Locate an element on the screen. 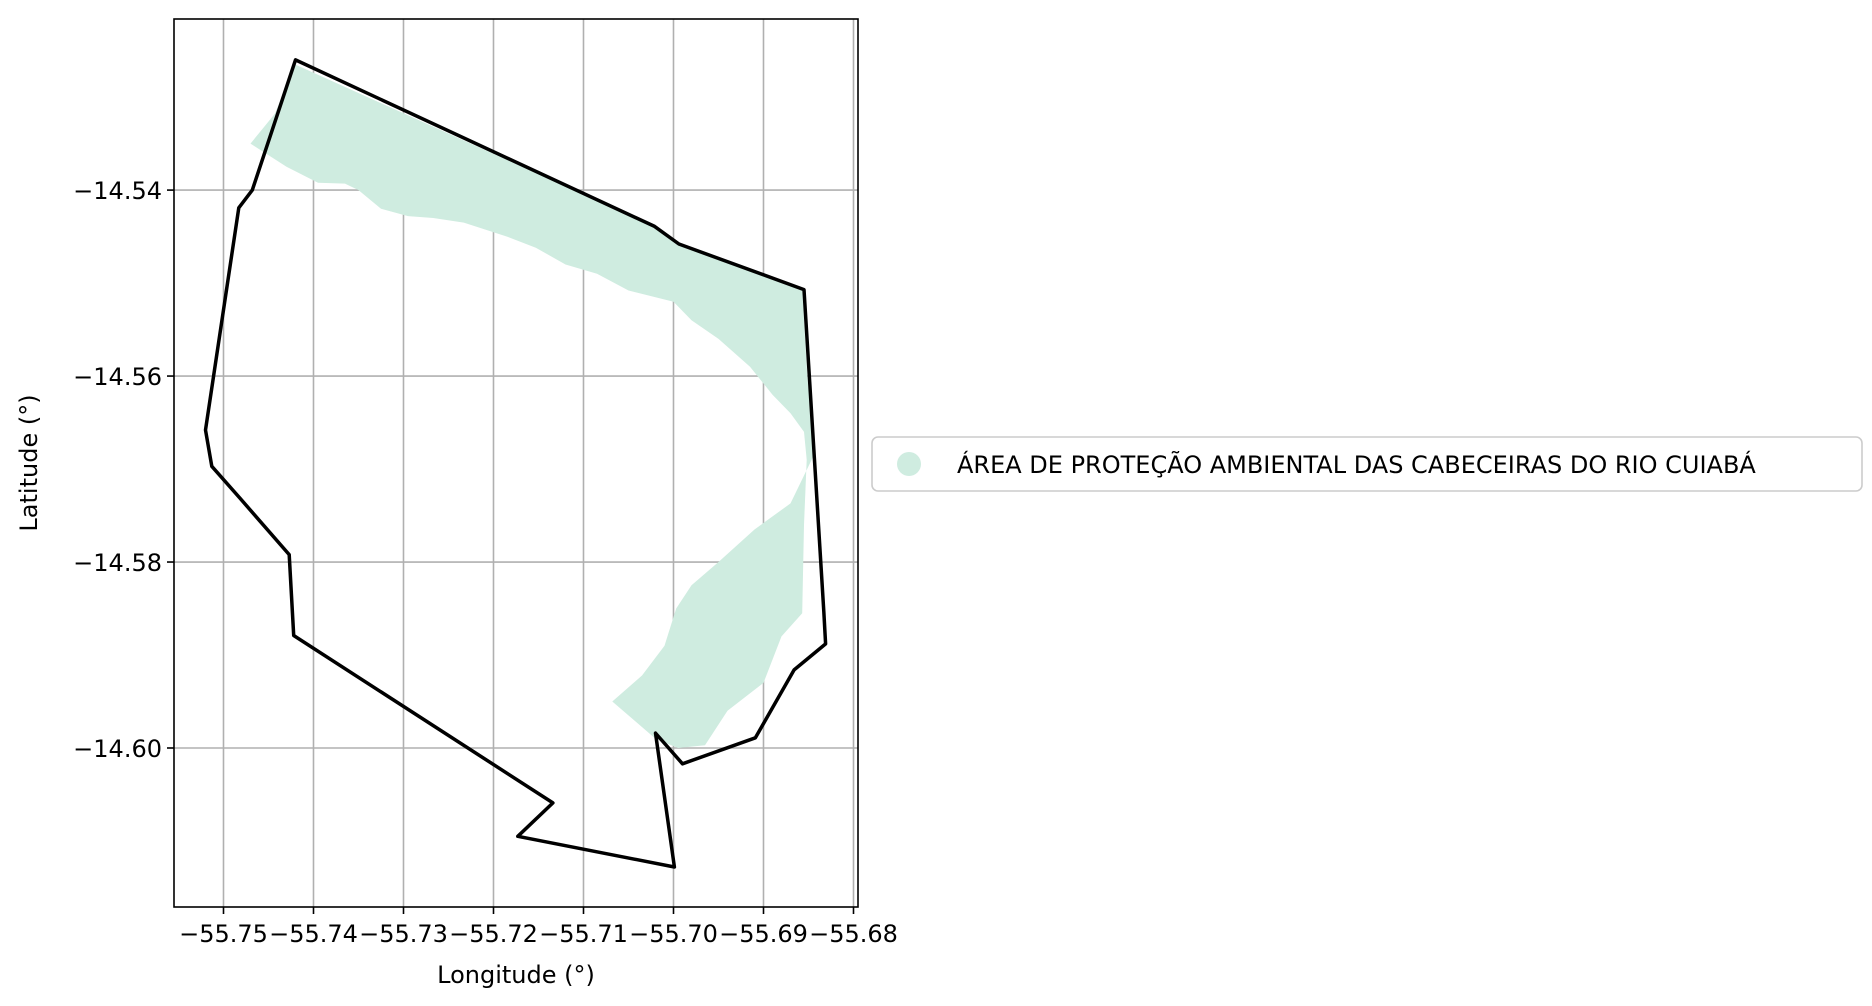 Image resolution: width=1872 pixels, height=1006 pixels. x-tick-label: −55.71 is located at coordinates (583, 934).